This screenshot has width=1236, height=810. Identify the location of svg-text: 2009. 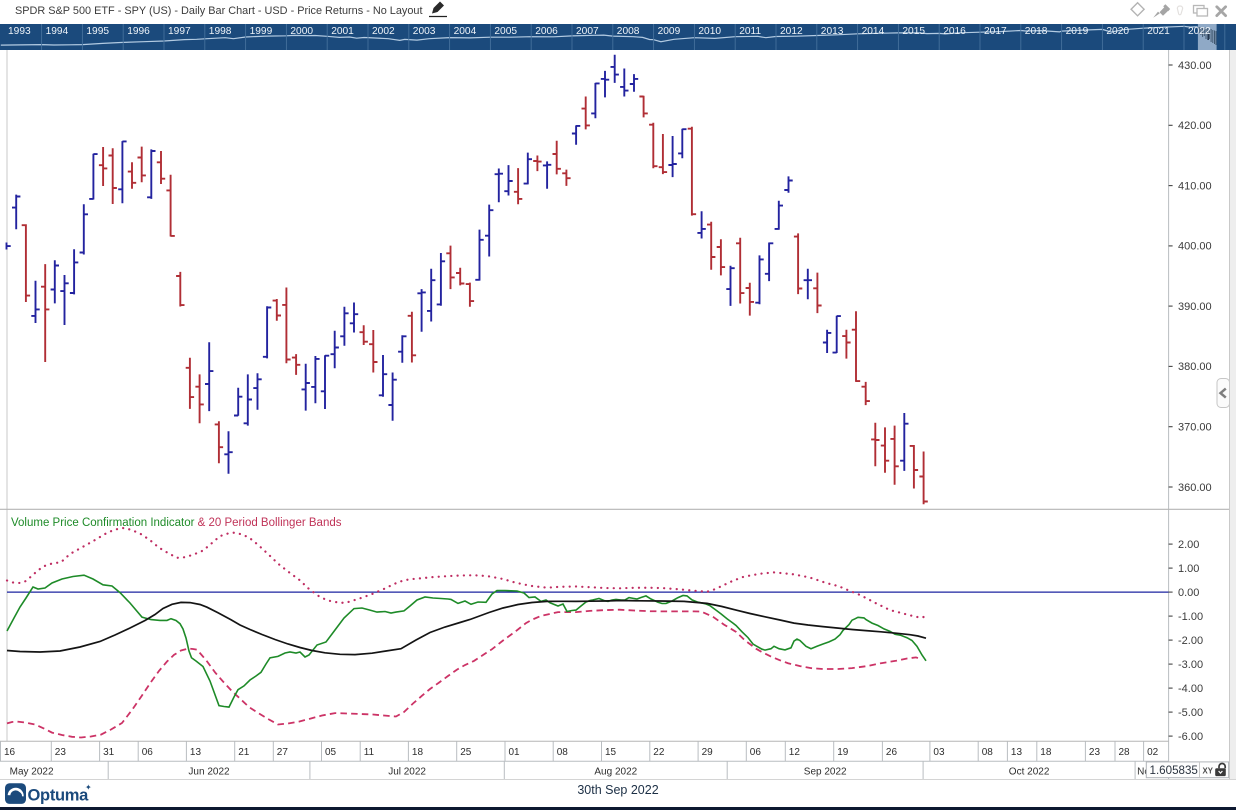
(669, 31).